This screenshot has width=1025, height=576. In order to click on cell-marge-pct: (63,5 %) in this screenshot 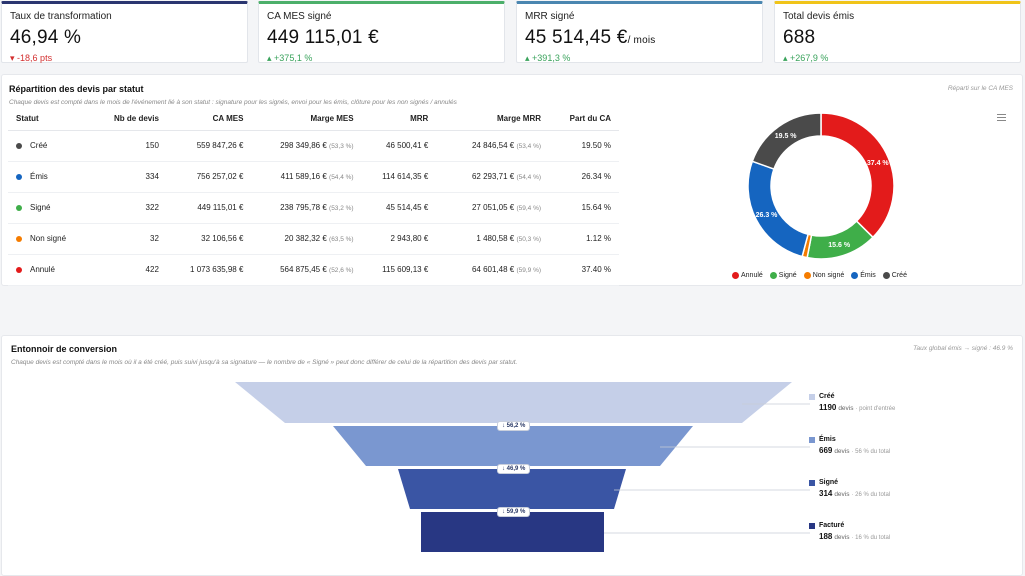, I will do `click(341, 239)`.